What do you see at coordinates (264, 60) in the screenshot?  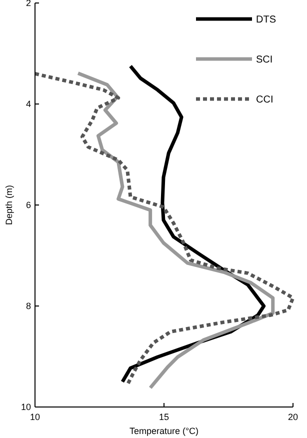 I see `legend-label: SCI` at bounding box center [264, 60].